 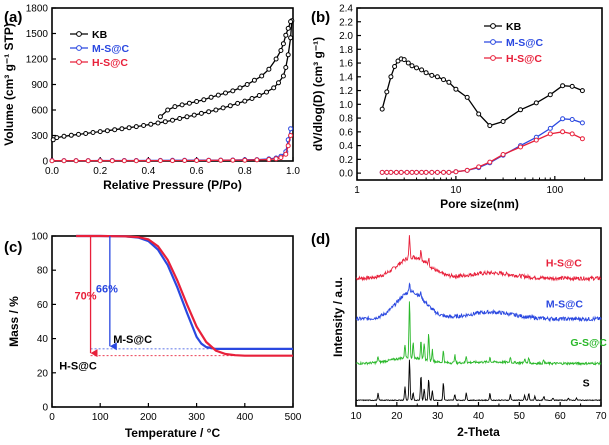 I want to click on legend-label: H-S@C, so click(x=110, y=63).